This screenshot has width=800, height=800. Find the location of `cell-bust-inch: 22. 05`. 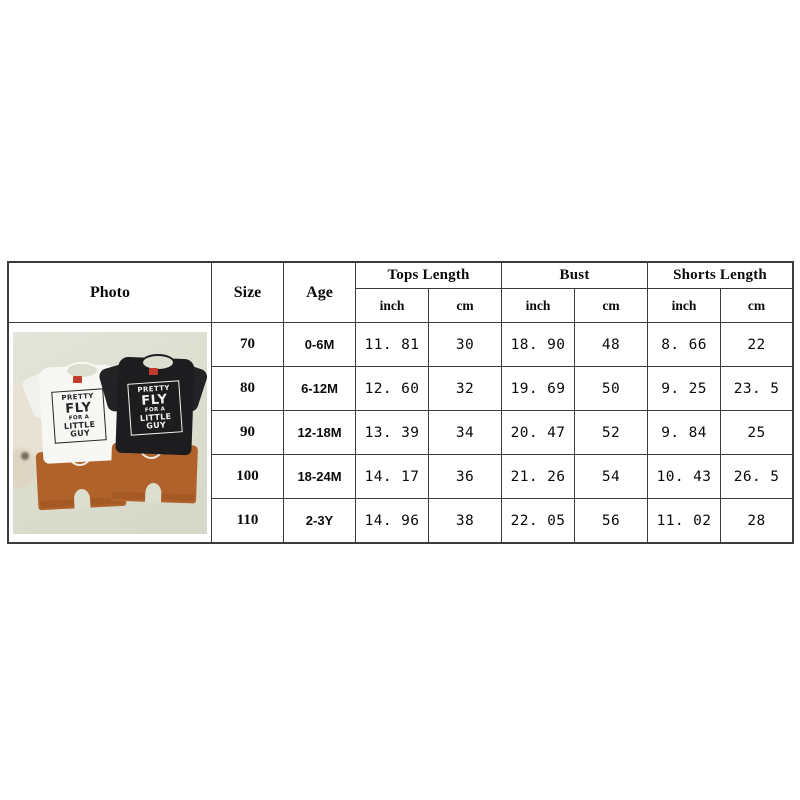

cell-bust-inch: 22. 05 is located at coordinates (538, 520).